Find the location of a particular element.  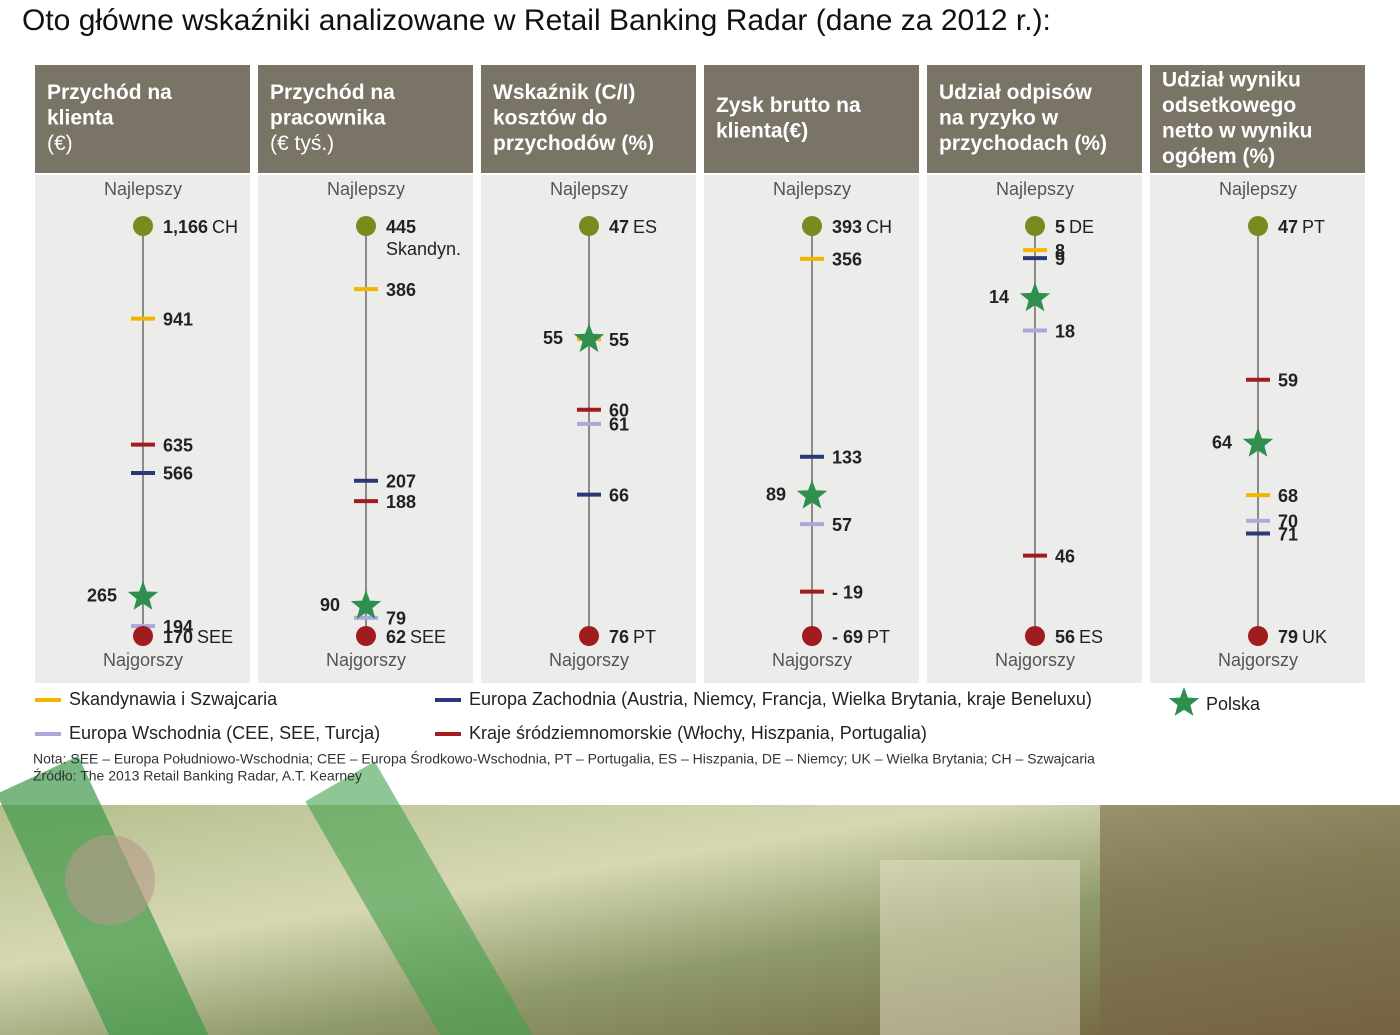

best-code: ES is located at coordinates (645, 227).